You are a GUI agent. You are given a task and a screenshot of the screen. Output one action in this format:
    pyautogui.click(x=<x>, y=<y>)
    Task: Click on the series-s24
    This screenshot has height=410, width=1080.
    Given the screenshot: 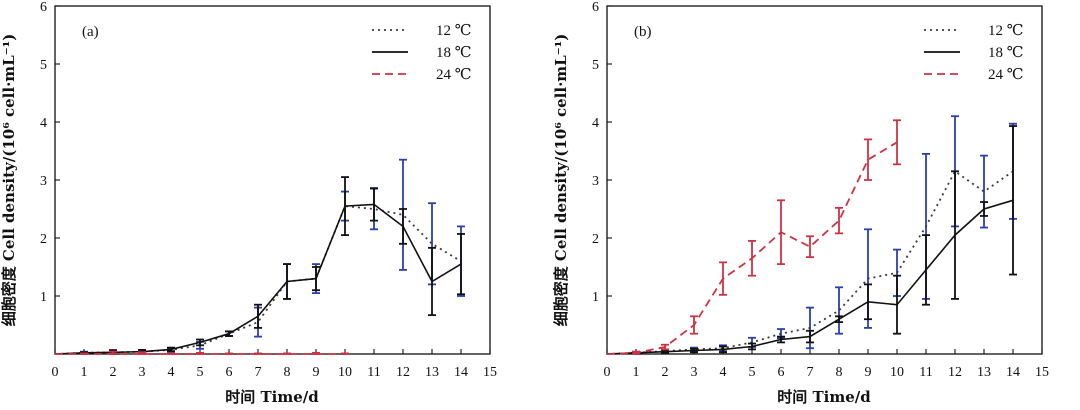 What is the action you would take?
    pyautogui.click(x=202, y=352)
    